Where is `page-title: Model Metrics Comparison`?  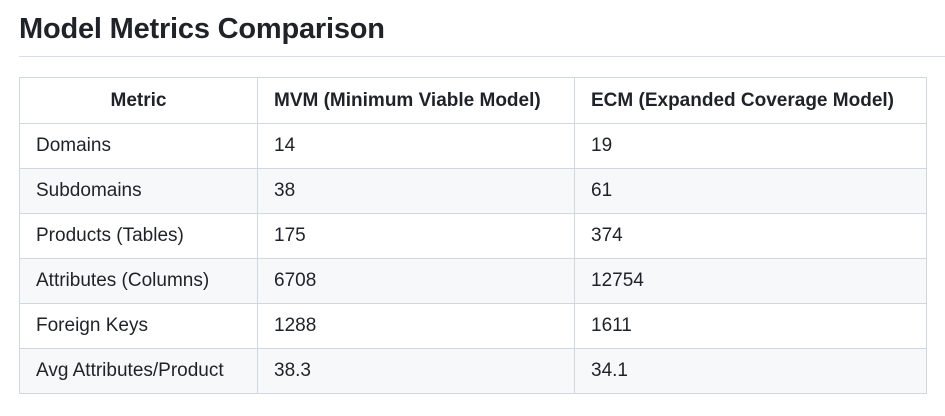
page-title: Model Metrics Comparison is located at coordinates (202, 29).